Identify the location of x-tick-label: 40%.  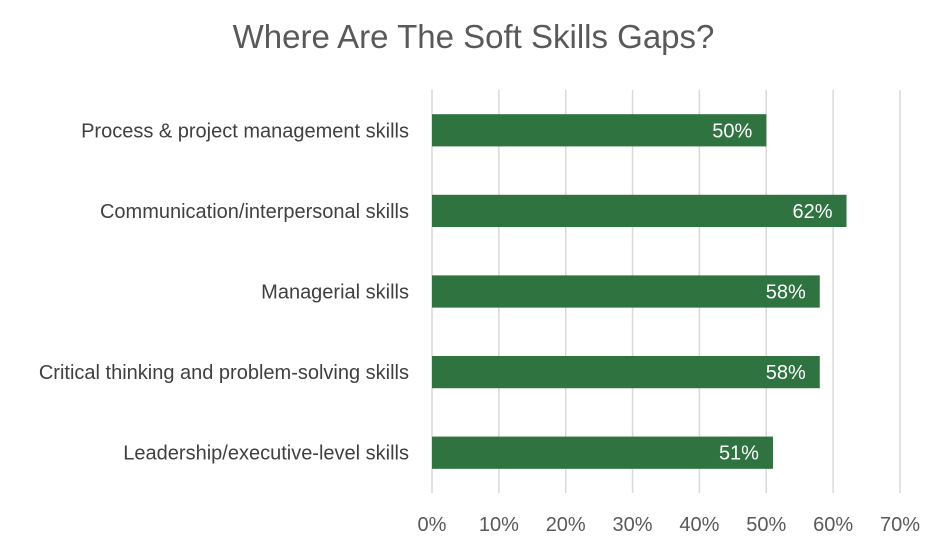
(699, 525).